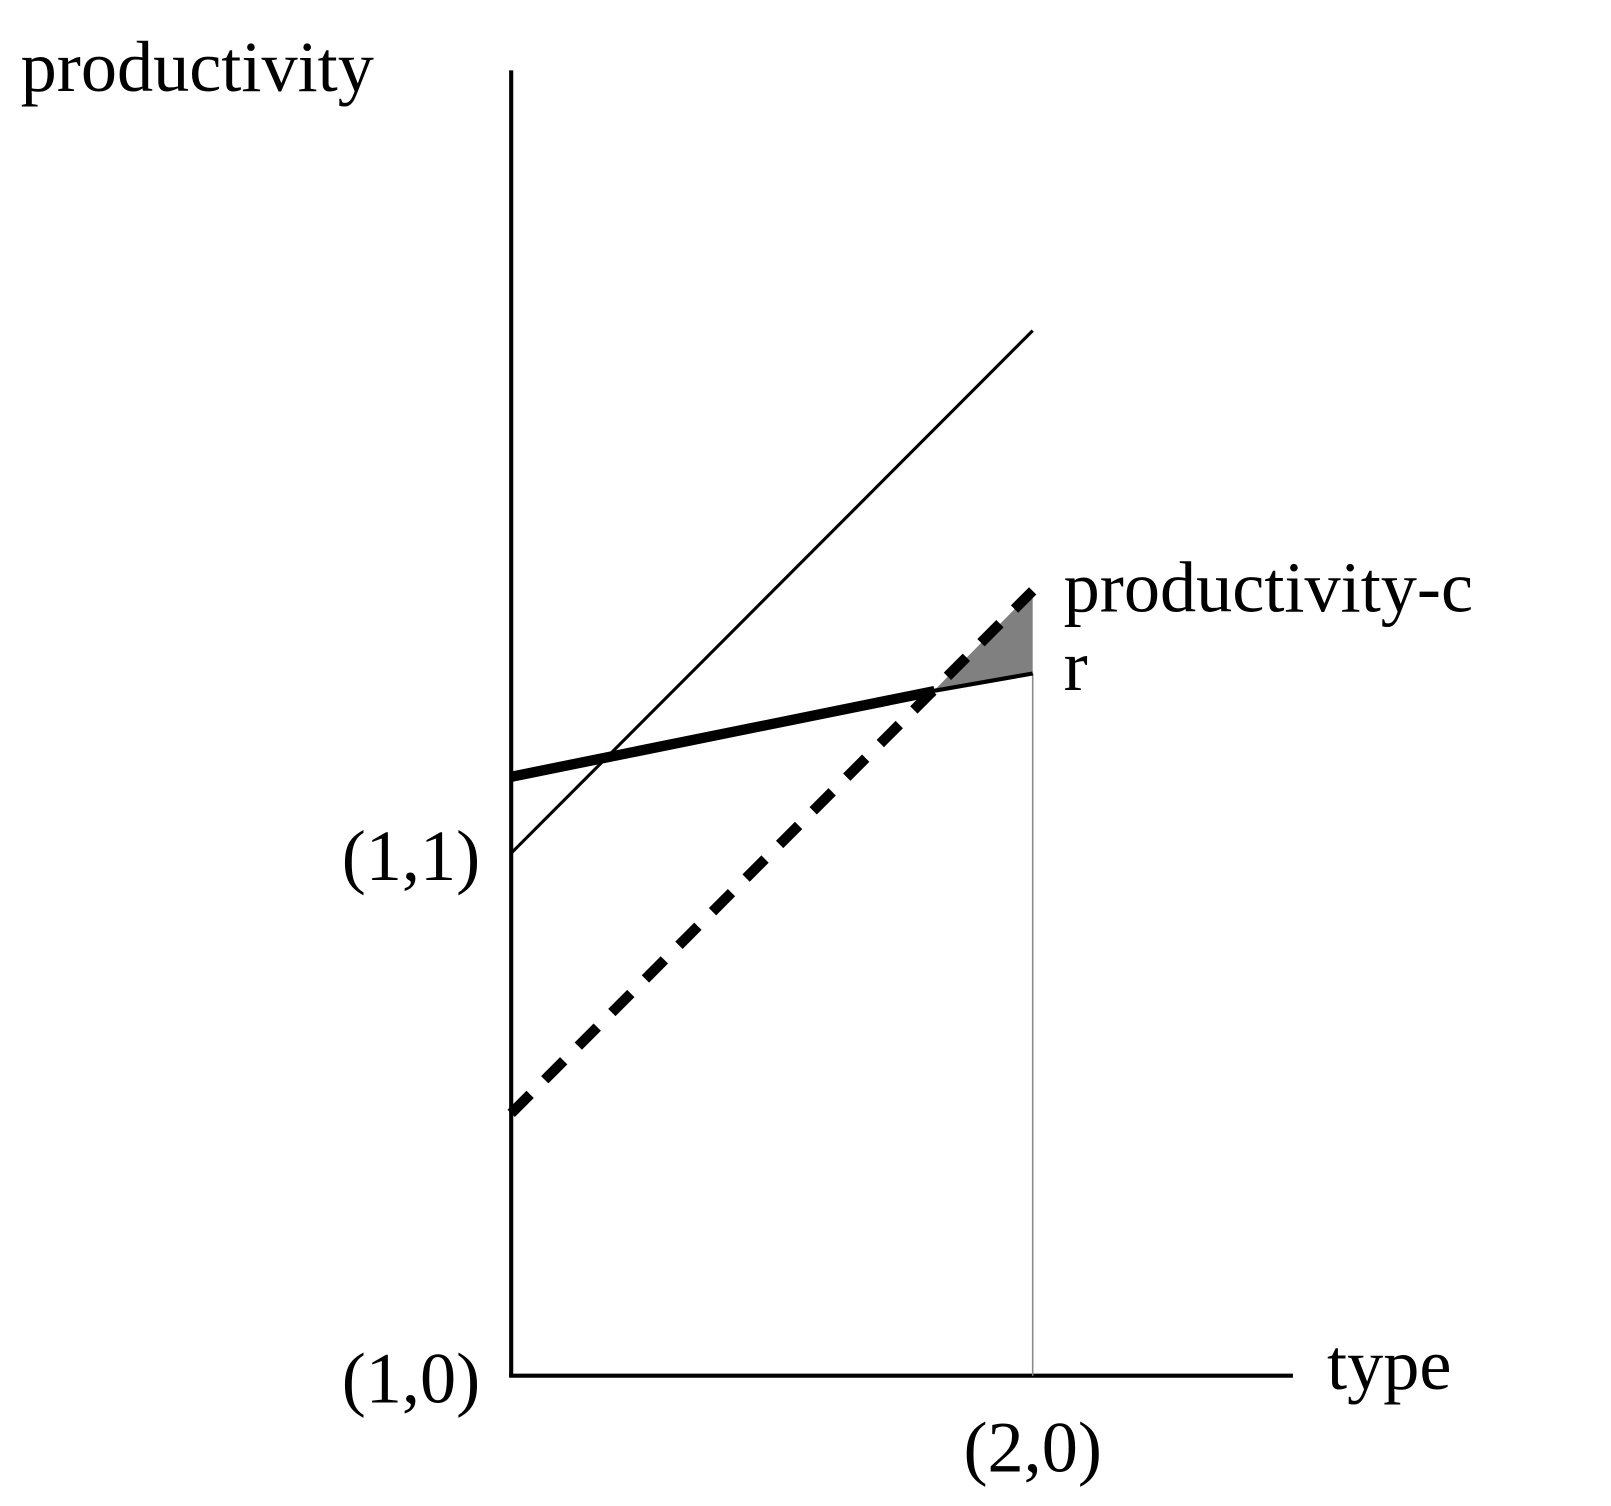 The width and height of the screenshot is (1611, 1506). Describe the element at coordinates (411, 856) in the screenshot. I see `y-mark-label: (1,1)` at that location.